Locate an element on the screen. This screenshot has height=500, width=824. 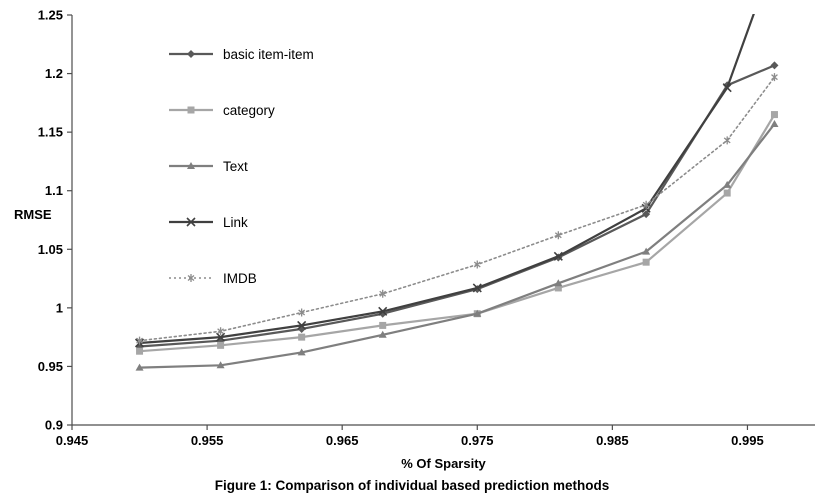
legend-label: category is located at coordinates (249, 110).